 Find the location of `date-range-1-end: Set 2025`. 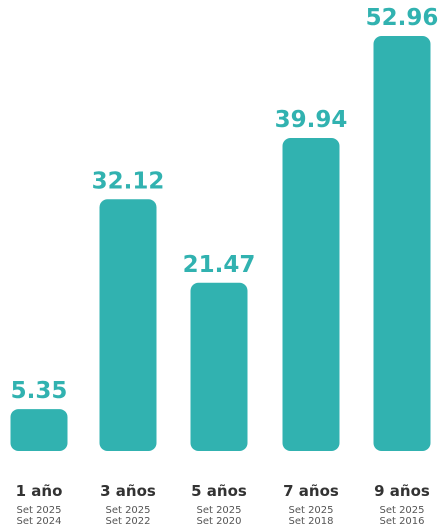

date-range-1-end: Set 2025 is located at coordinates (38, 510).